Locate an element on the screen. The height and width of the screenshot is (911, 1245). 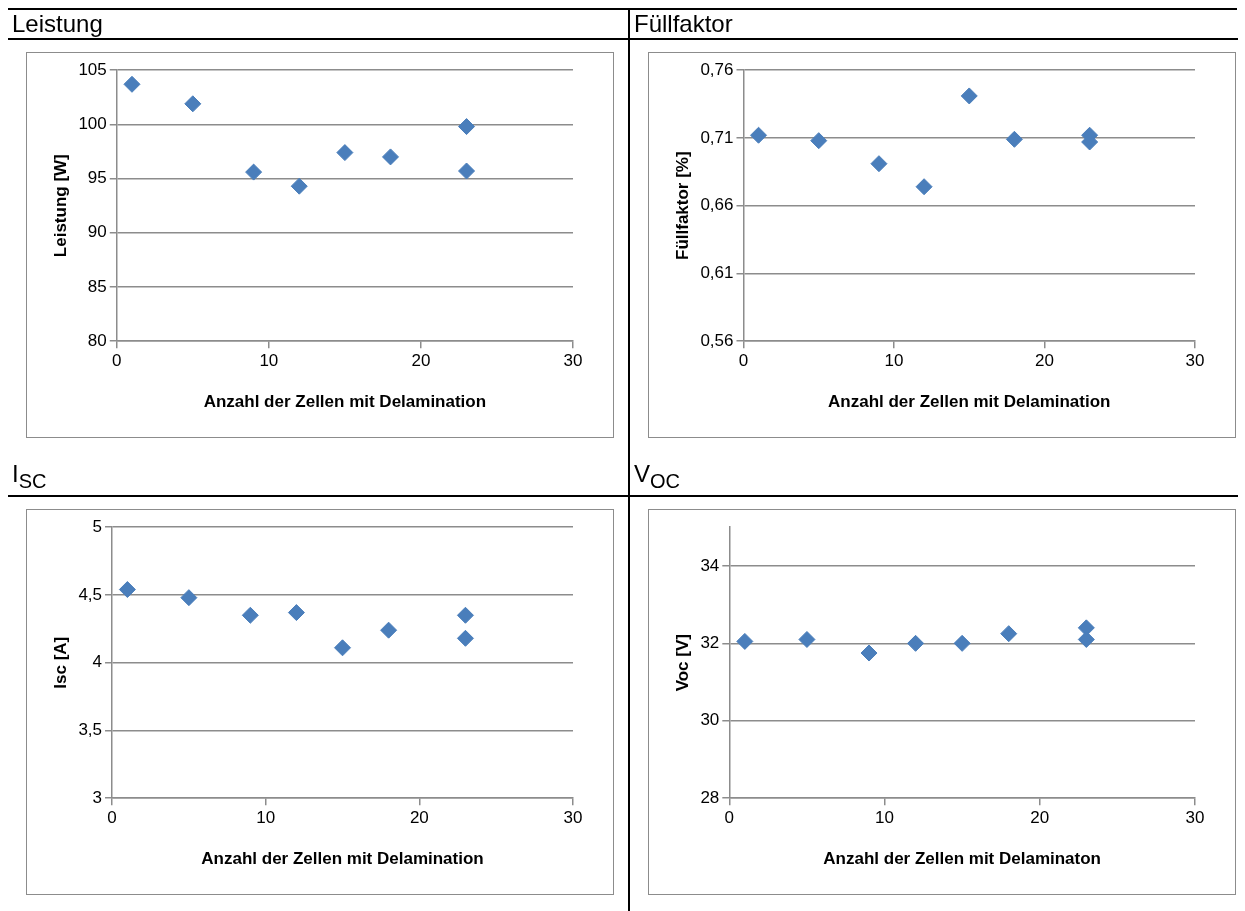
y-tick-label: 4,5 is located at coordinates (90, 594).